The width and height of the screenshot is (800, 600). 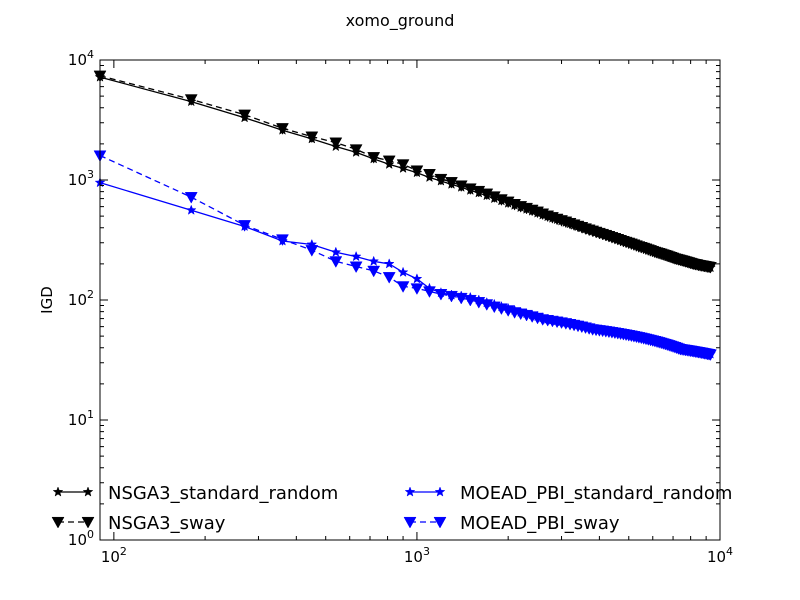 I want to click on x-tick-label: 10⁴, so click(x=720, y=555).